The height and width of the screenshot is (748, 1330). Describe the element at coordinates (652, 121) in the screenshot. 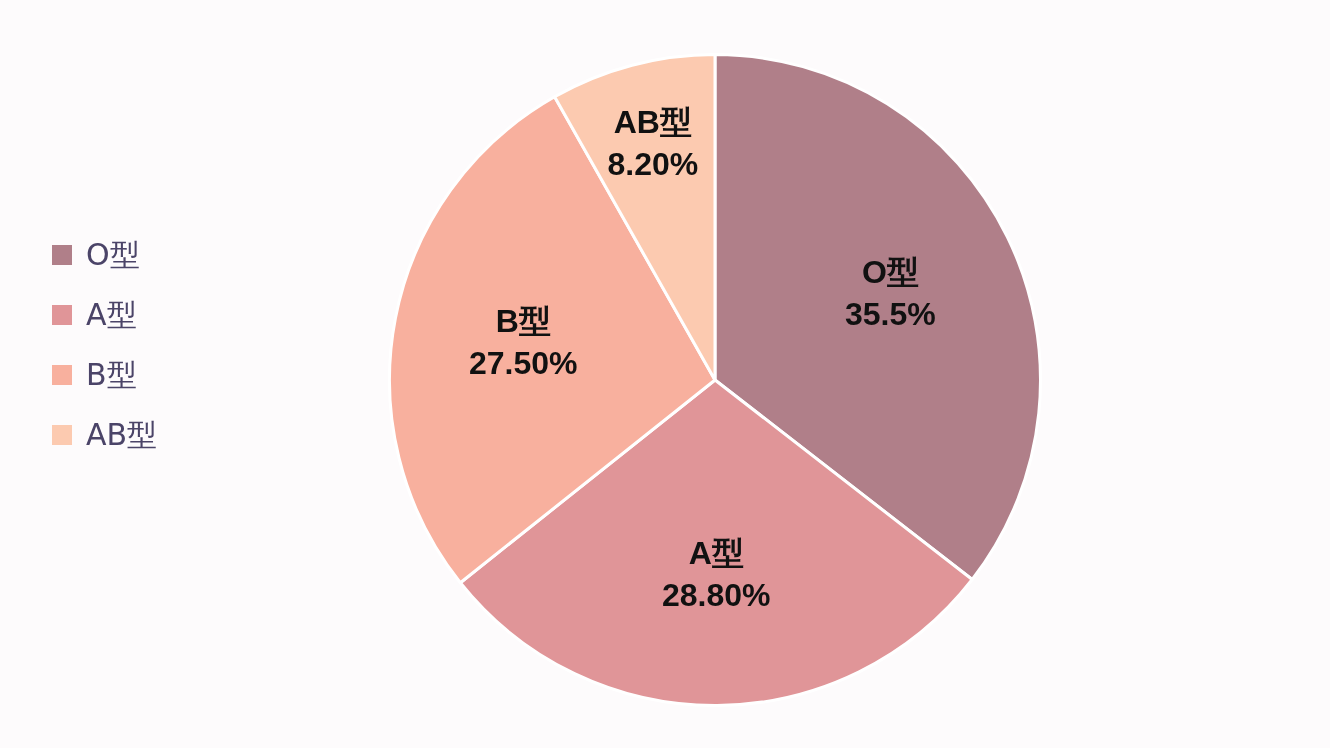

I see `slice-label: AB型` at that location.